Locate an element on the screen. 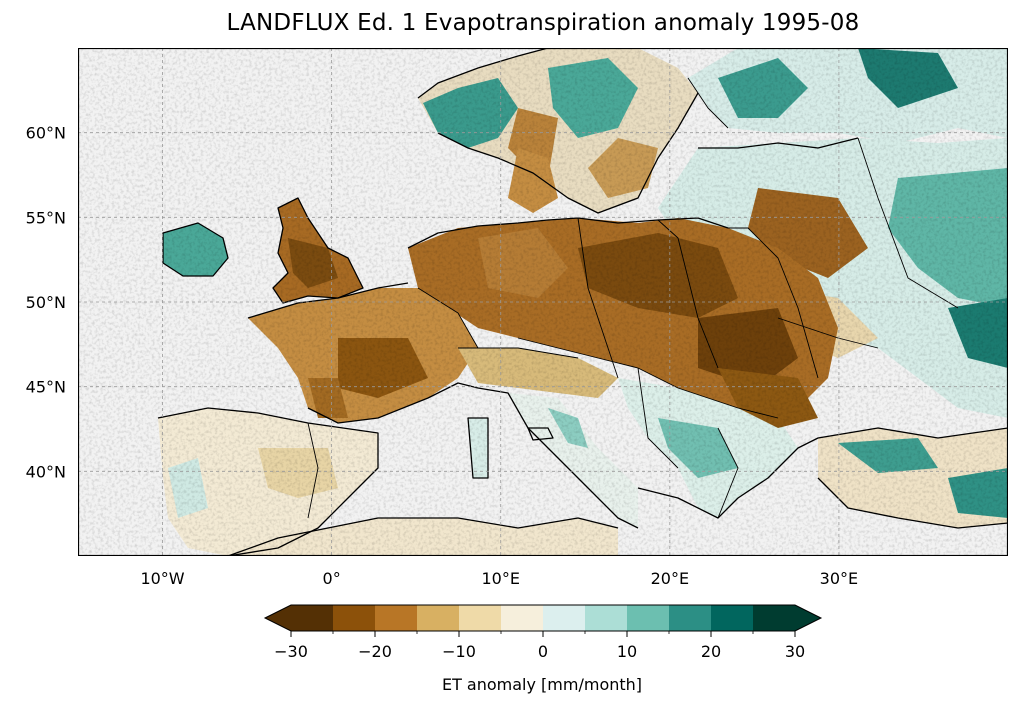  colorbar: −30 −20 −10 0 10 20 30 is located at coordinates (543, 632).